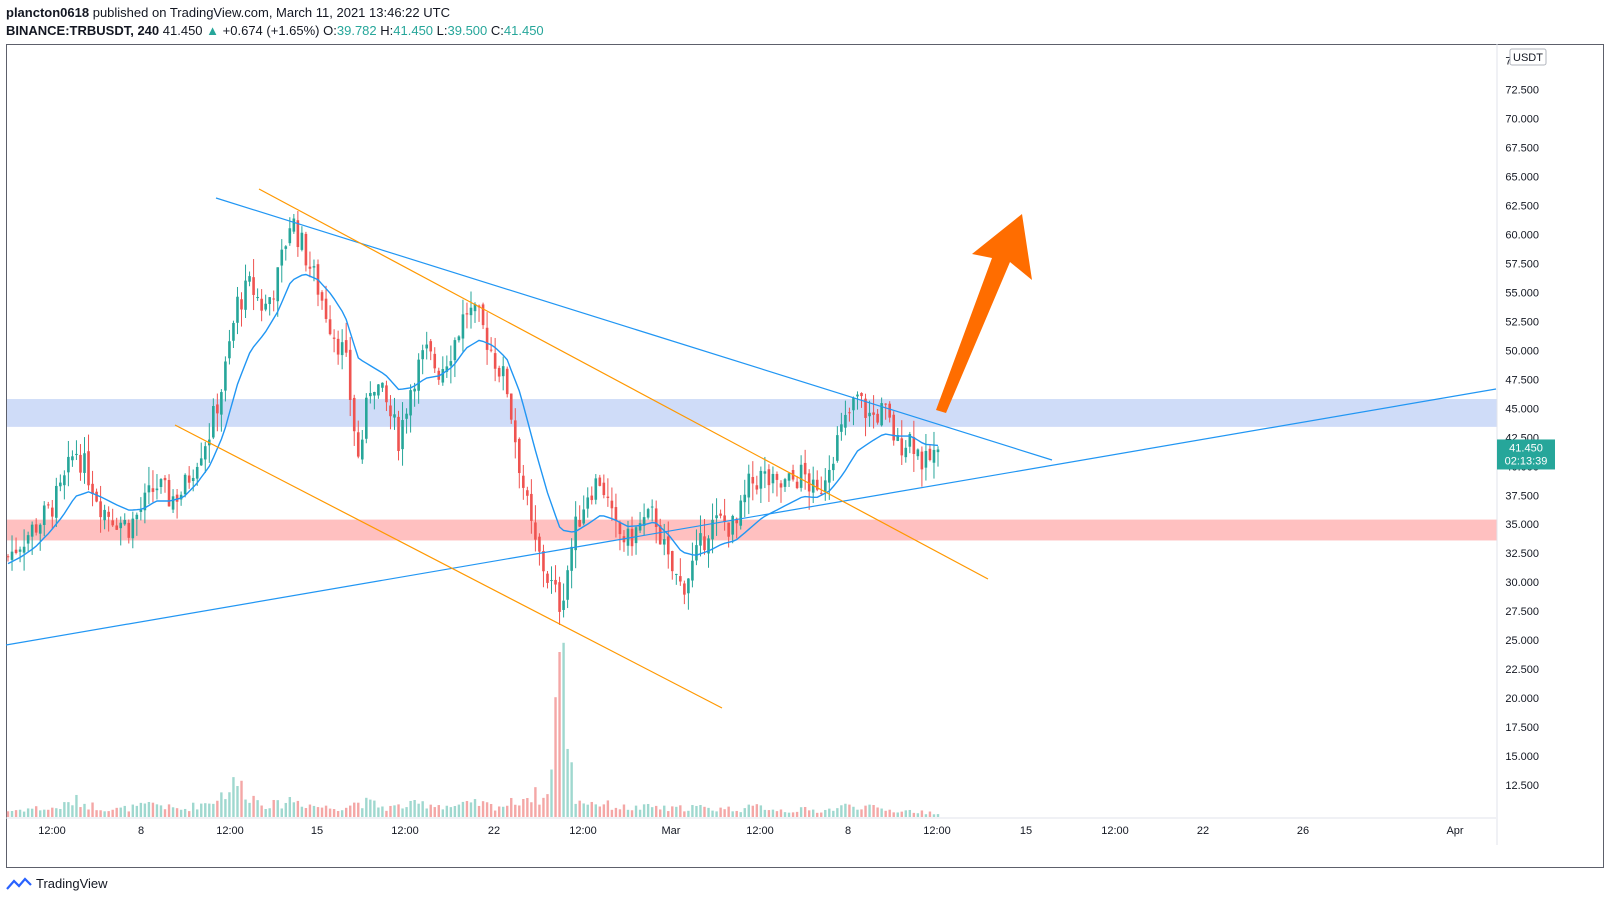 This screenshot has height=904, width=1610. What do you see at coordinates (1522, 728) in the screenshot?
I see `price-tick-label: 17.500` at bounding box center [1522, 728].